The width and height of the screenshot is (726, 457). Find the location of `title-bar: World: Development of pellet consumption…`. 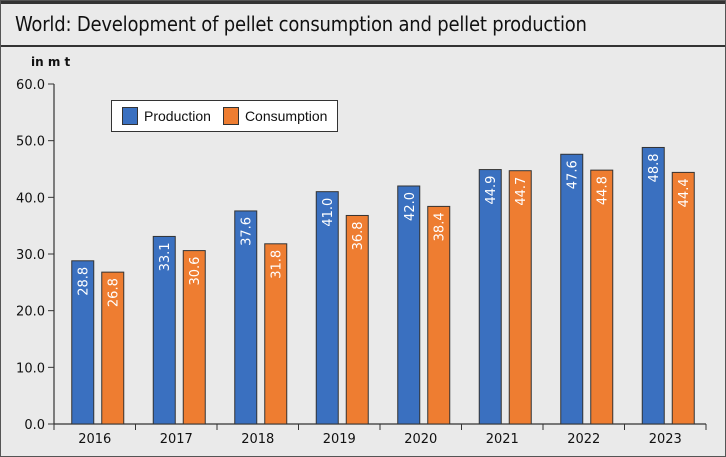

title-bar: World: Development of pellet consumption… is located at coordinates (363, 24).